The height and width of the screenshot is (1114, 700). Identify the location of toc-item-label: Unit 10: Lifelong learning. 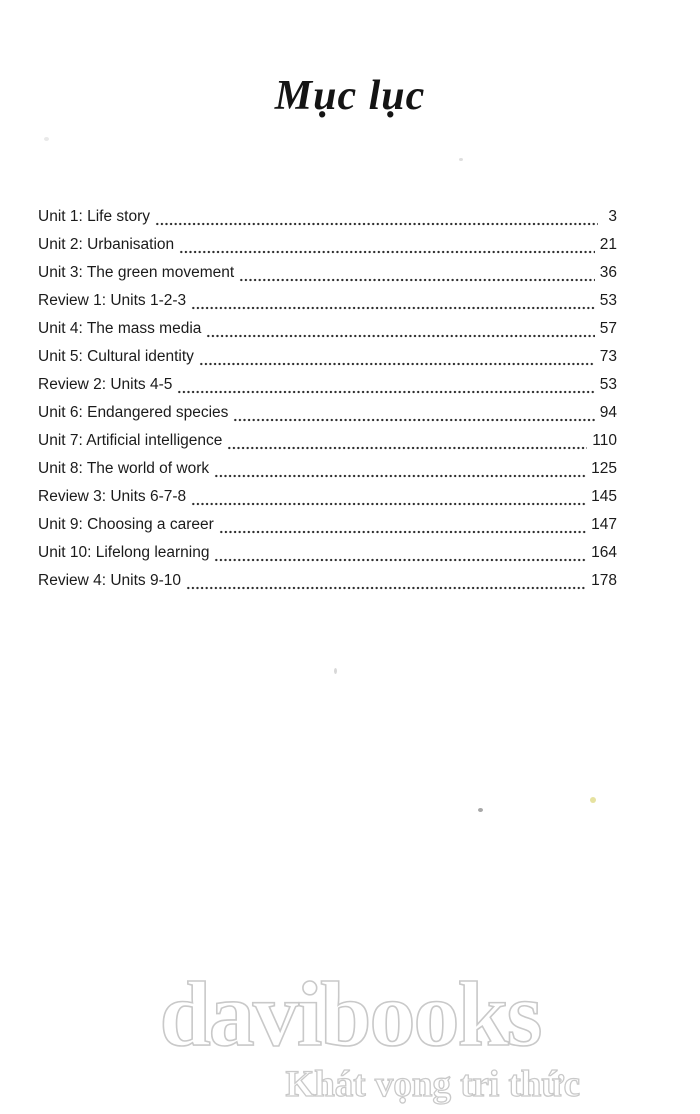
(124, 552).